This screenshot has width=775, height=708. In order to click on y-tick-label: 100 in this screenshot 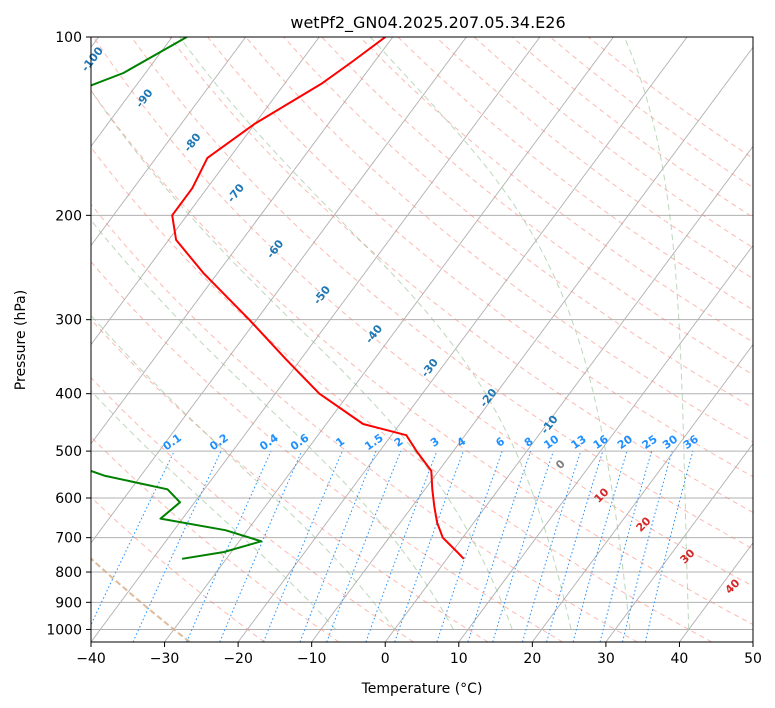, I will do `click(68, 38)`.